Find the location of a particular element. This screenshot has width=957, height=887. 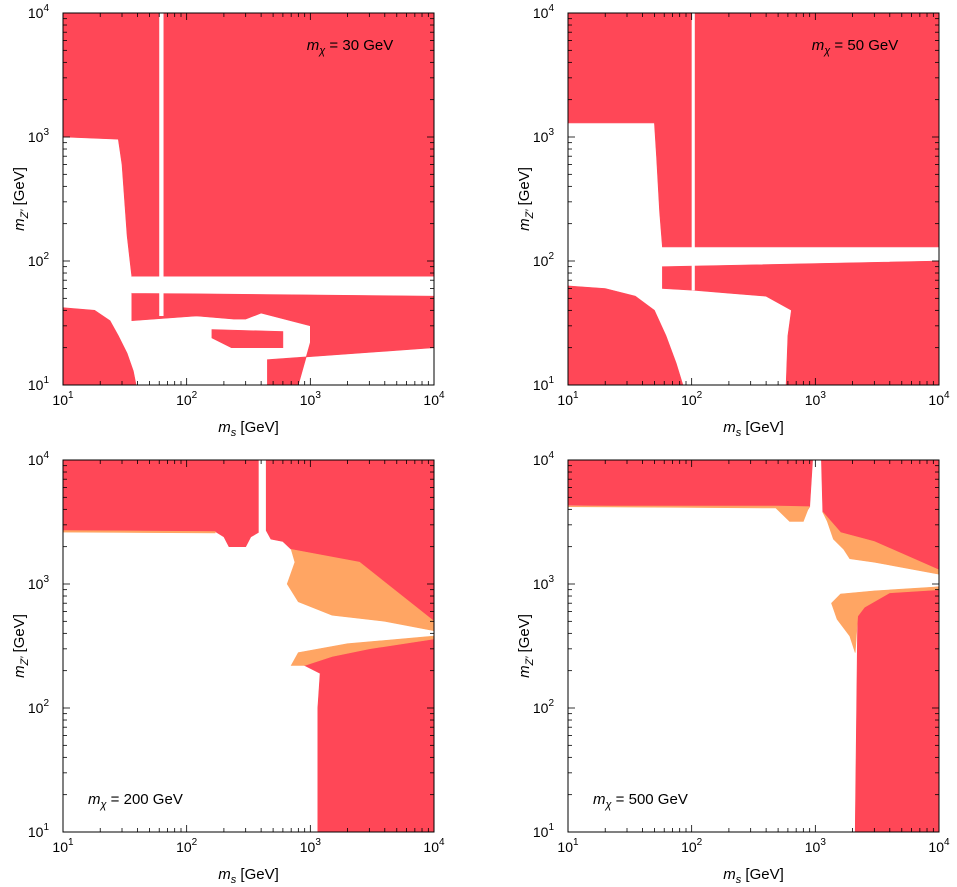

mass-annotation: mχ = 200 GeV is located at coordinates (135, 801).